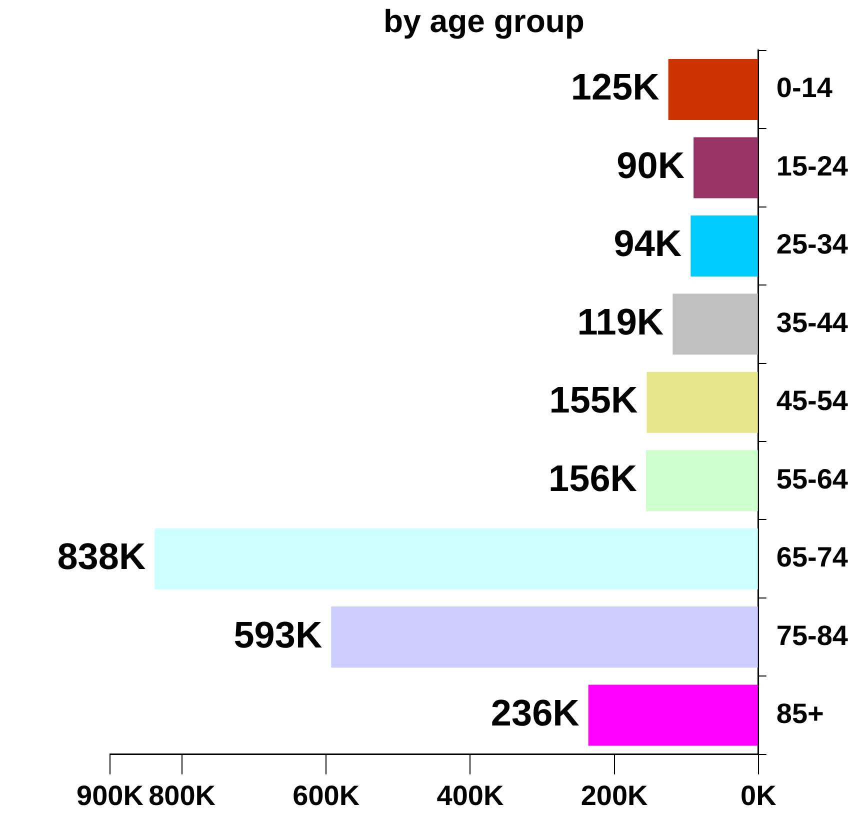 The height and width of the screenshot is (826, 868). Describe the element at coordinates (110, 795) in the screenshot. I see `x-tick-label: 900K` at that location.